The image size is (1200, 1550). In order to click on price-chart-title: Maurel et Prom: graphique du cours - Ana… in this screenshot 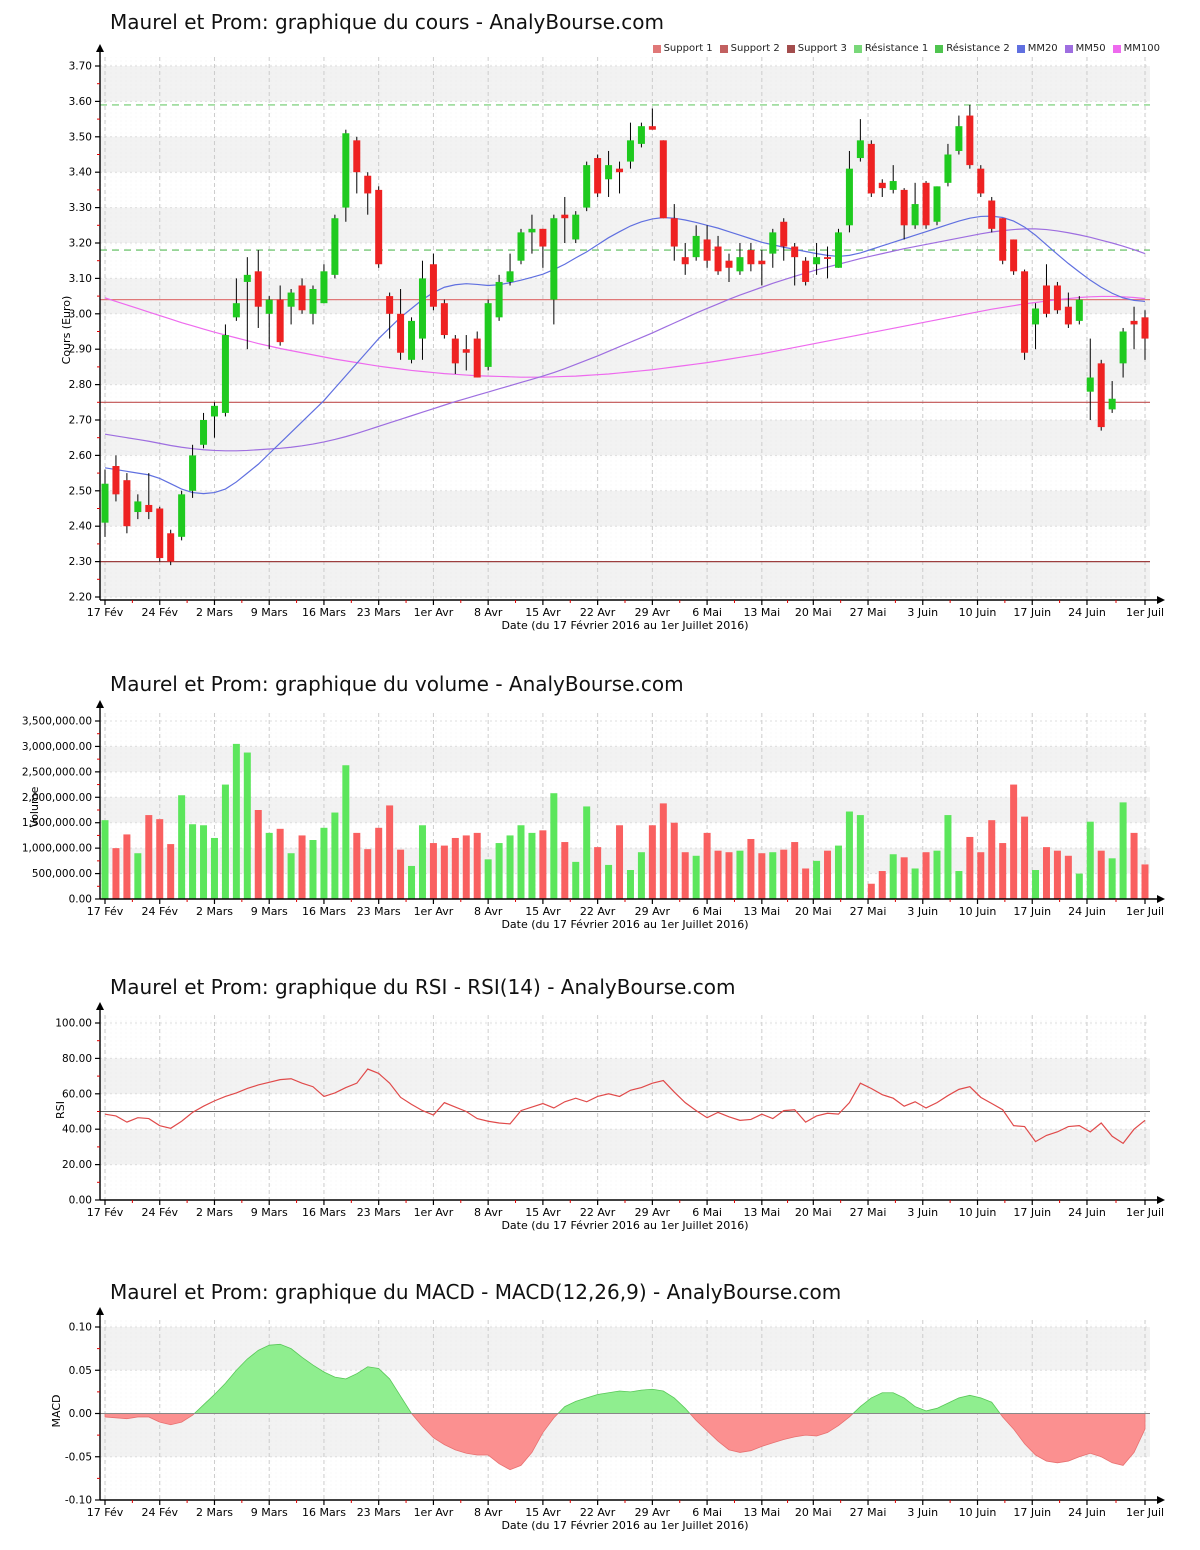, I will do `click(387, 22)`.